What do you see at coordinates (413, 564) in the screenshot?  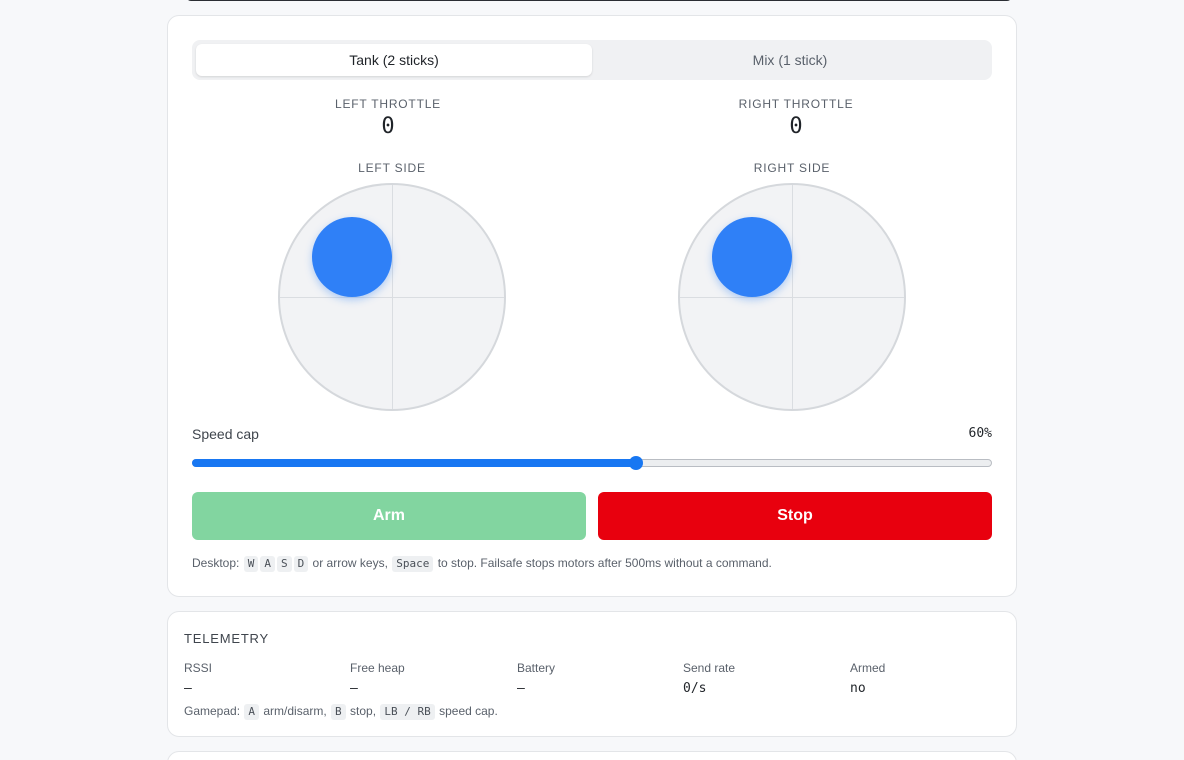 I see `key-space: Space` at bounding box center [413, 564].